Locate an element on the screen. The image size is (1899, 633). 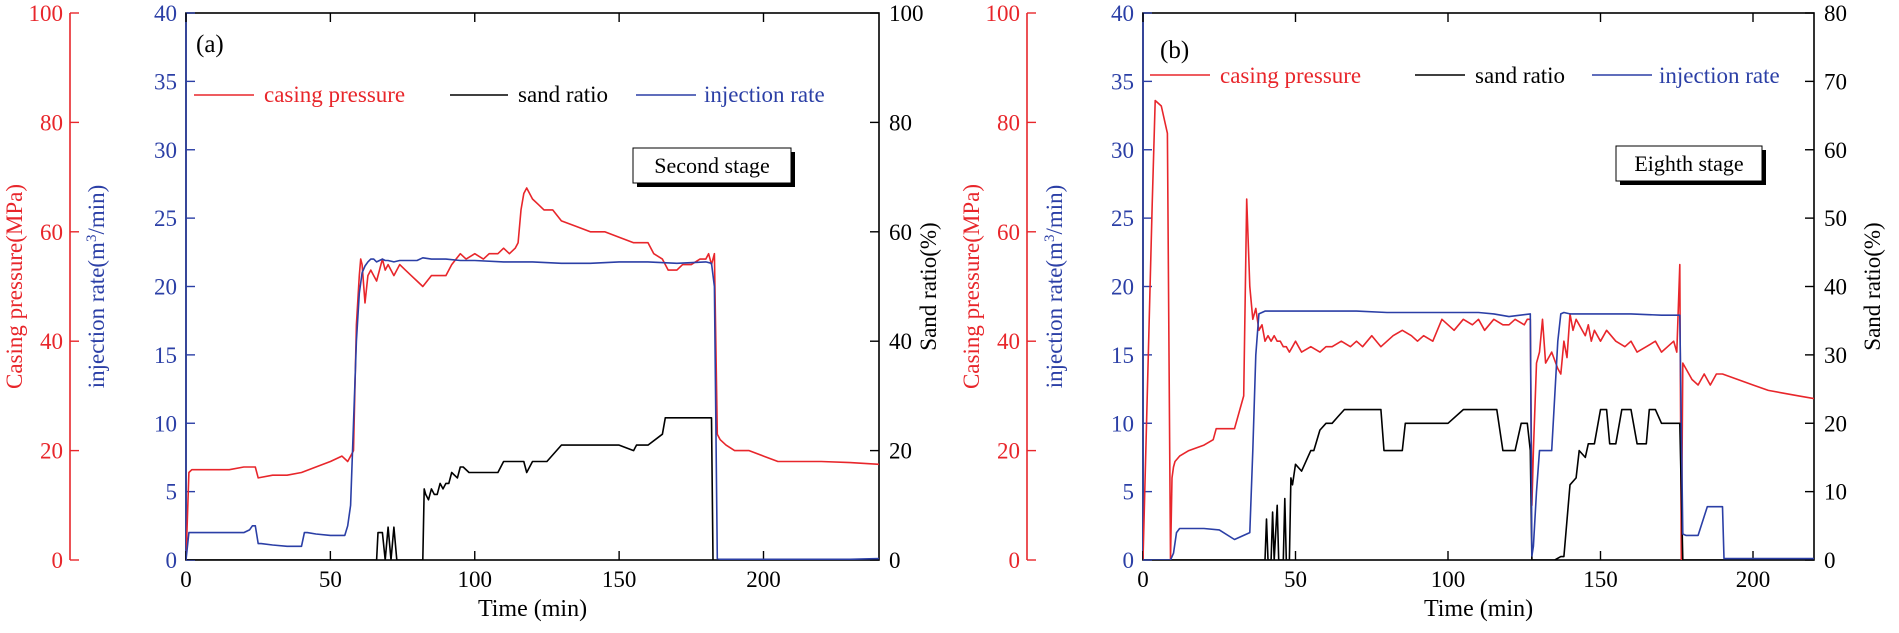
panel-label: (a) is located at coordinates (210, 44).